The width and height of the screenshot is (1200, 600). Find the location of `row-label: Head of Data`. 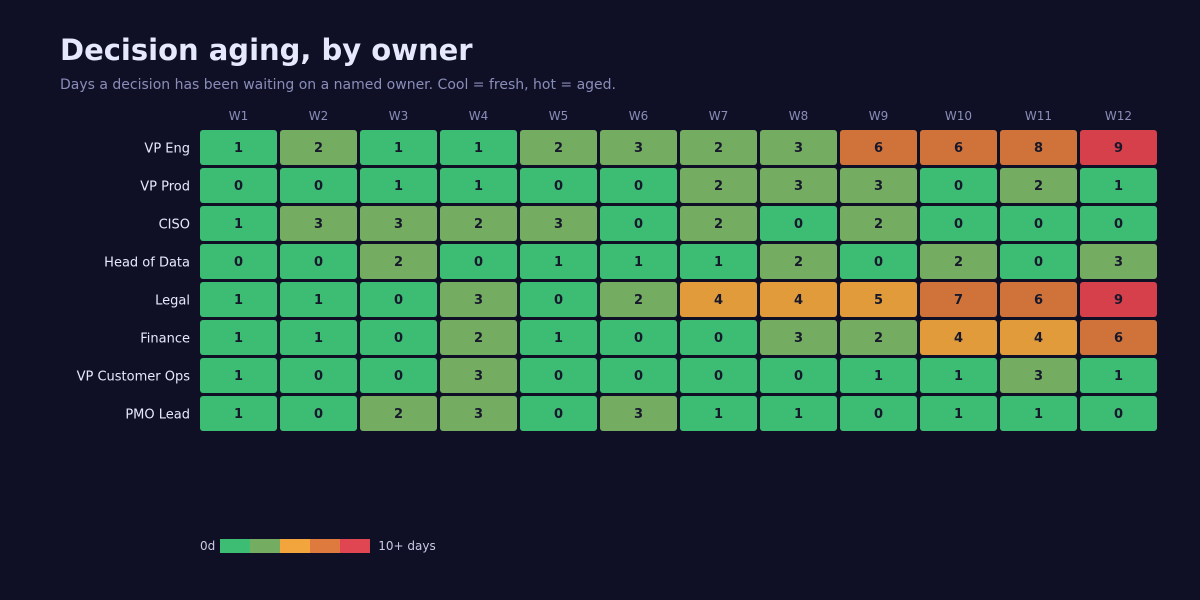

row-label: Head of Data is located at coordinates (147, 263).